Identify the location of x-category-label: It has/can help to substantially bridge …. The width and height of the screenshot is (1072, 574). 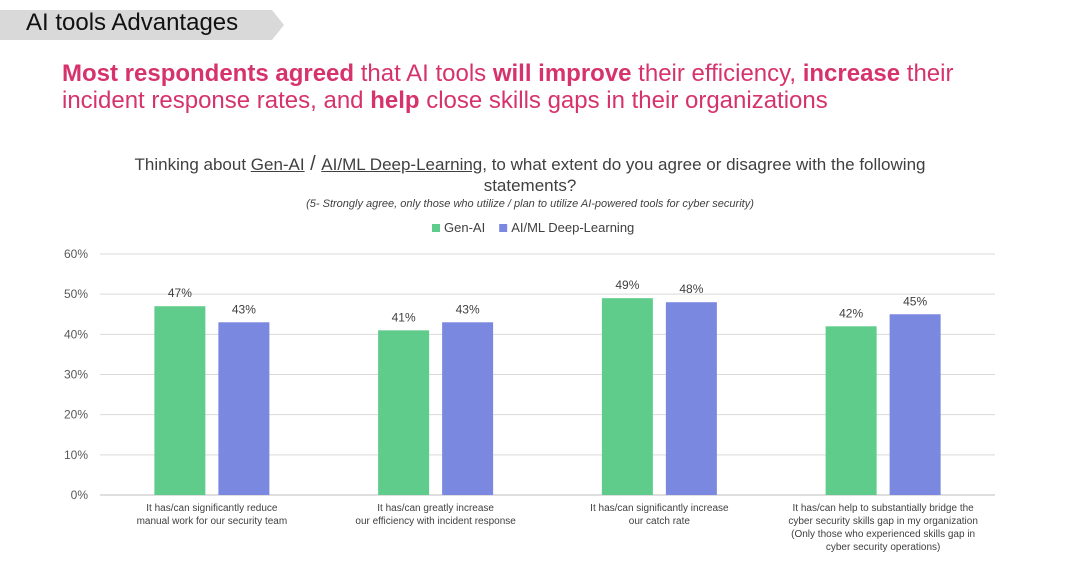
(884, 508).